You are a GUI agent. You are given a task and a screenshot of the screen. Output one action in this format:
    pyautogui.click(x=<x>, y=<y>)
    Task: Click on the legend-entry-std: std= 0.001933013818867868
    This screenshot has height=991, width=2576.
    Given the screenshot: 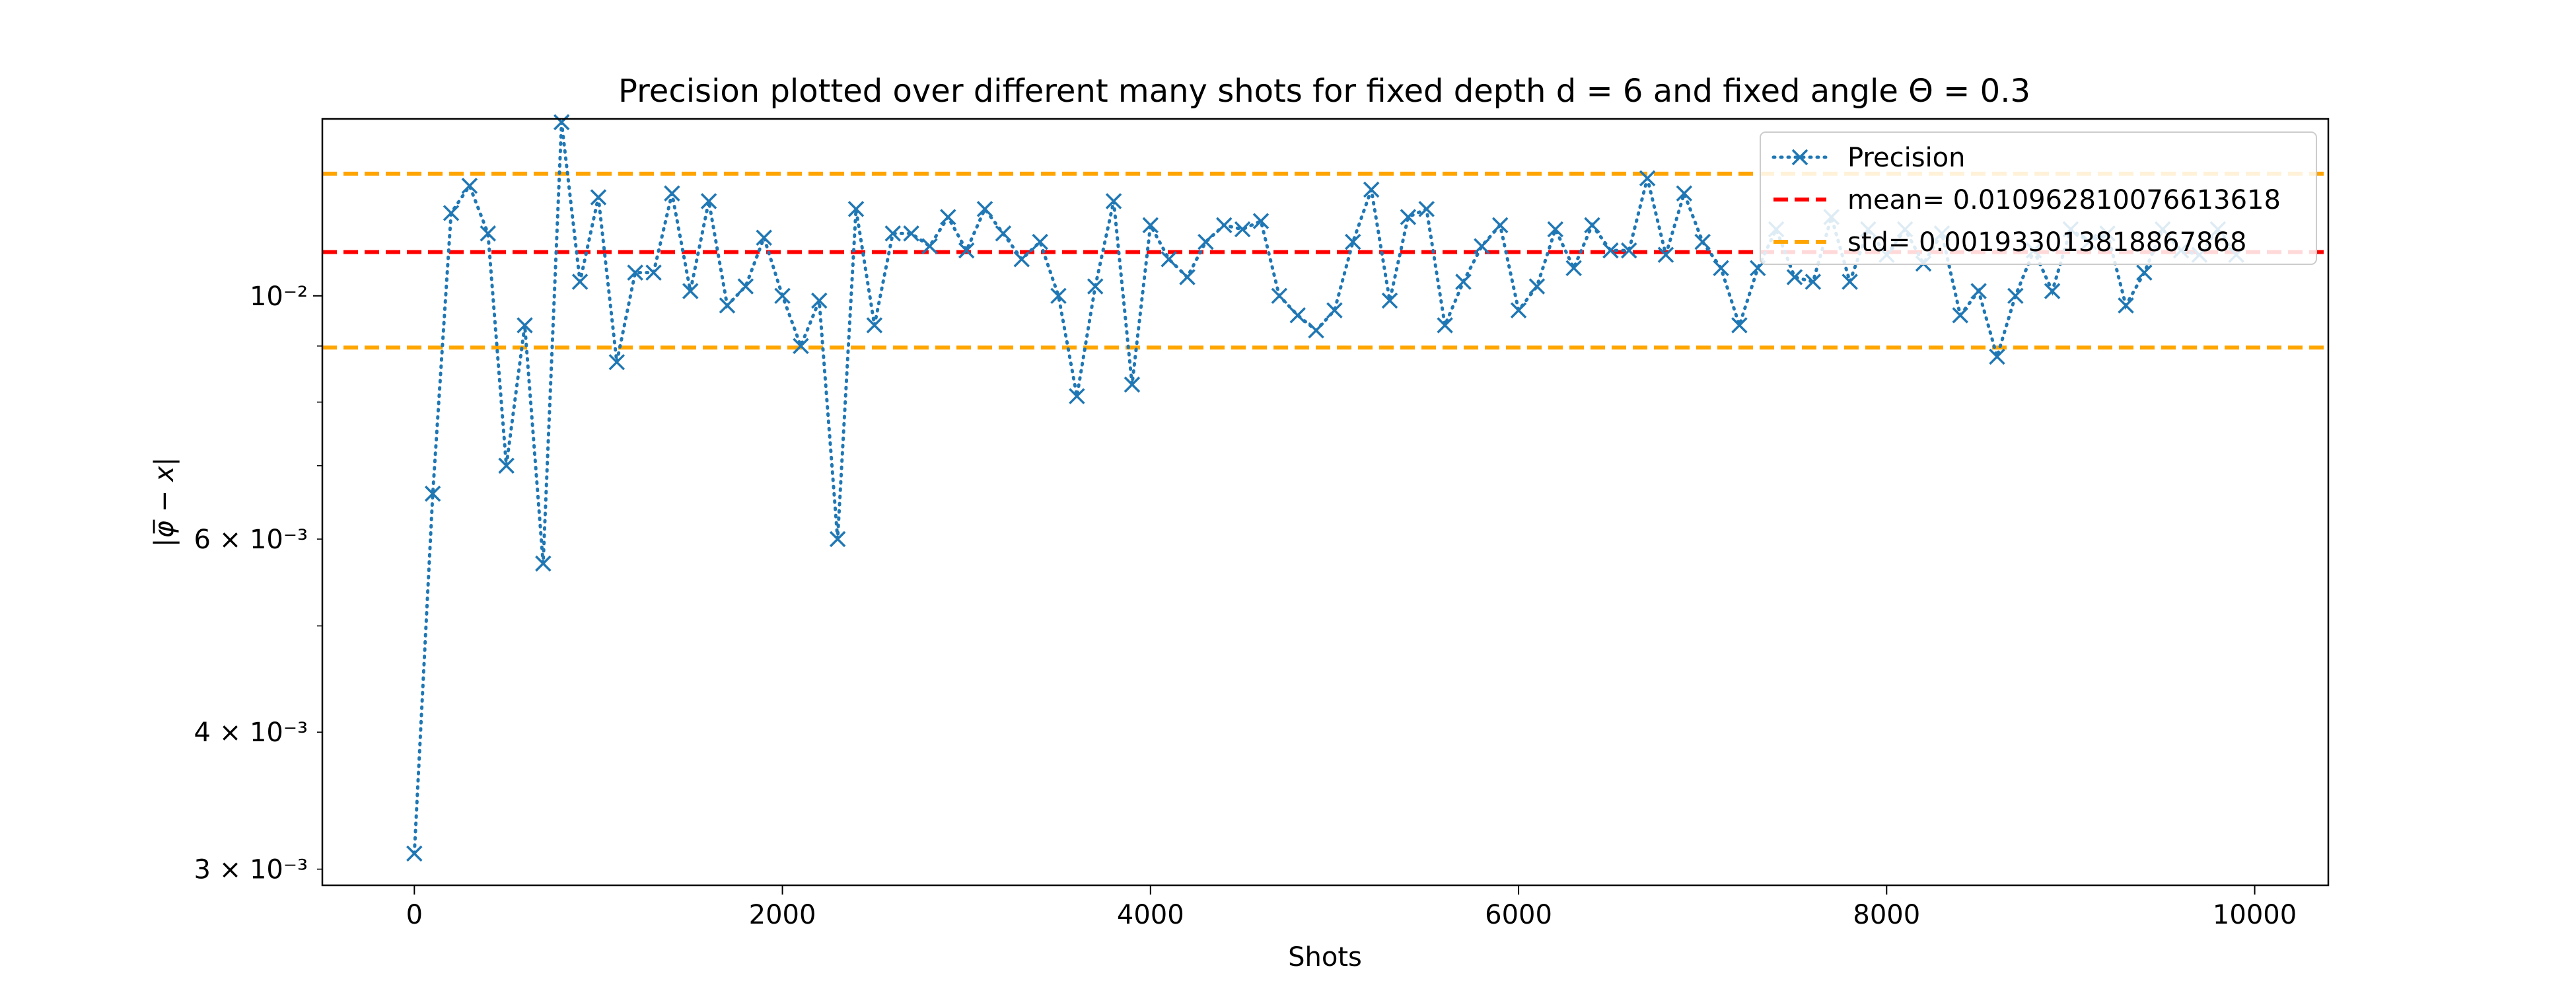 What is the action you would take?
    pyautogui.click(x=2009, y=242)
    